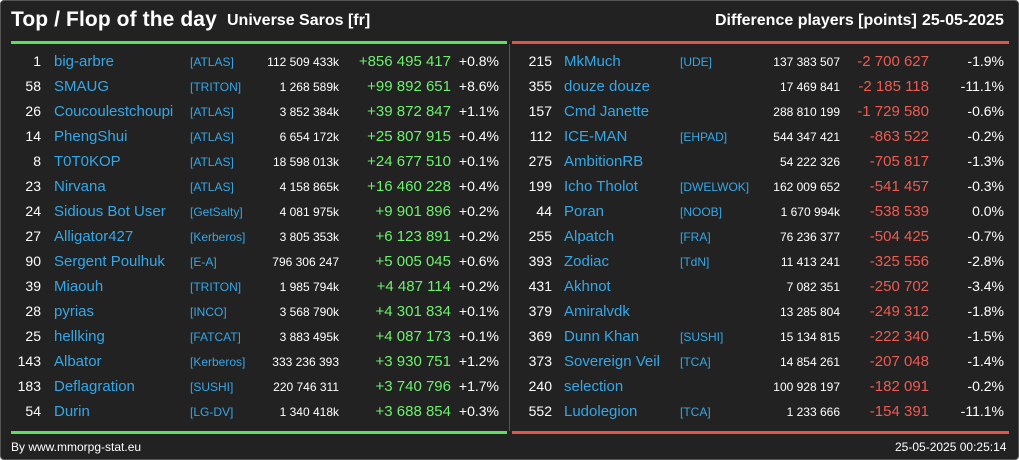 The width and height of the screenshot is (1019, 460). I want to click on player-name-link: Sergent Poulhuk, so click(109, 261).